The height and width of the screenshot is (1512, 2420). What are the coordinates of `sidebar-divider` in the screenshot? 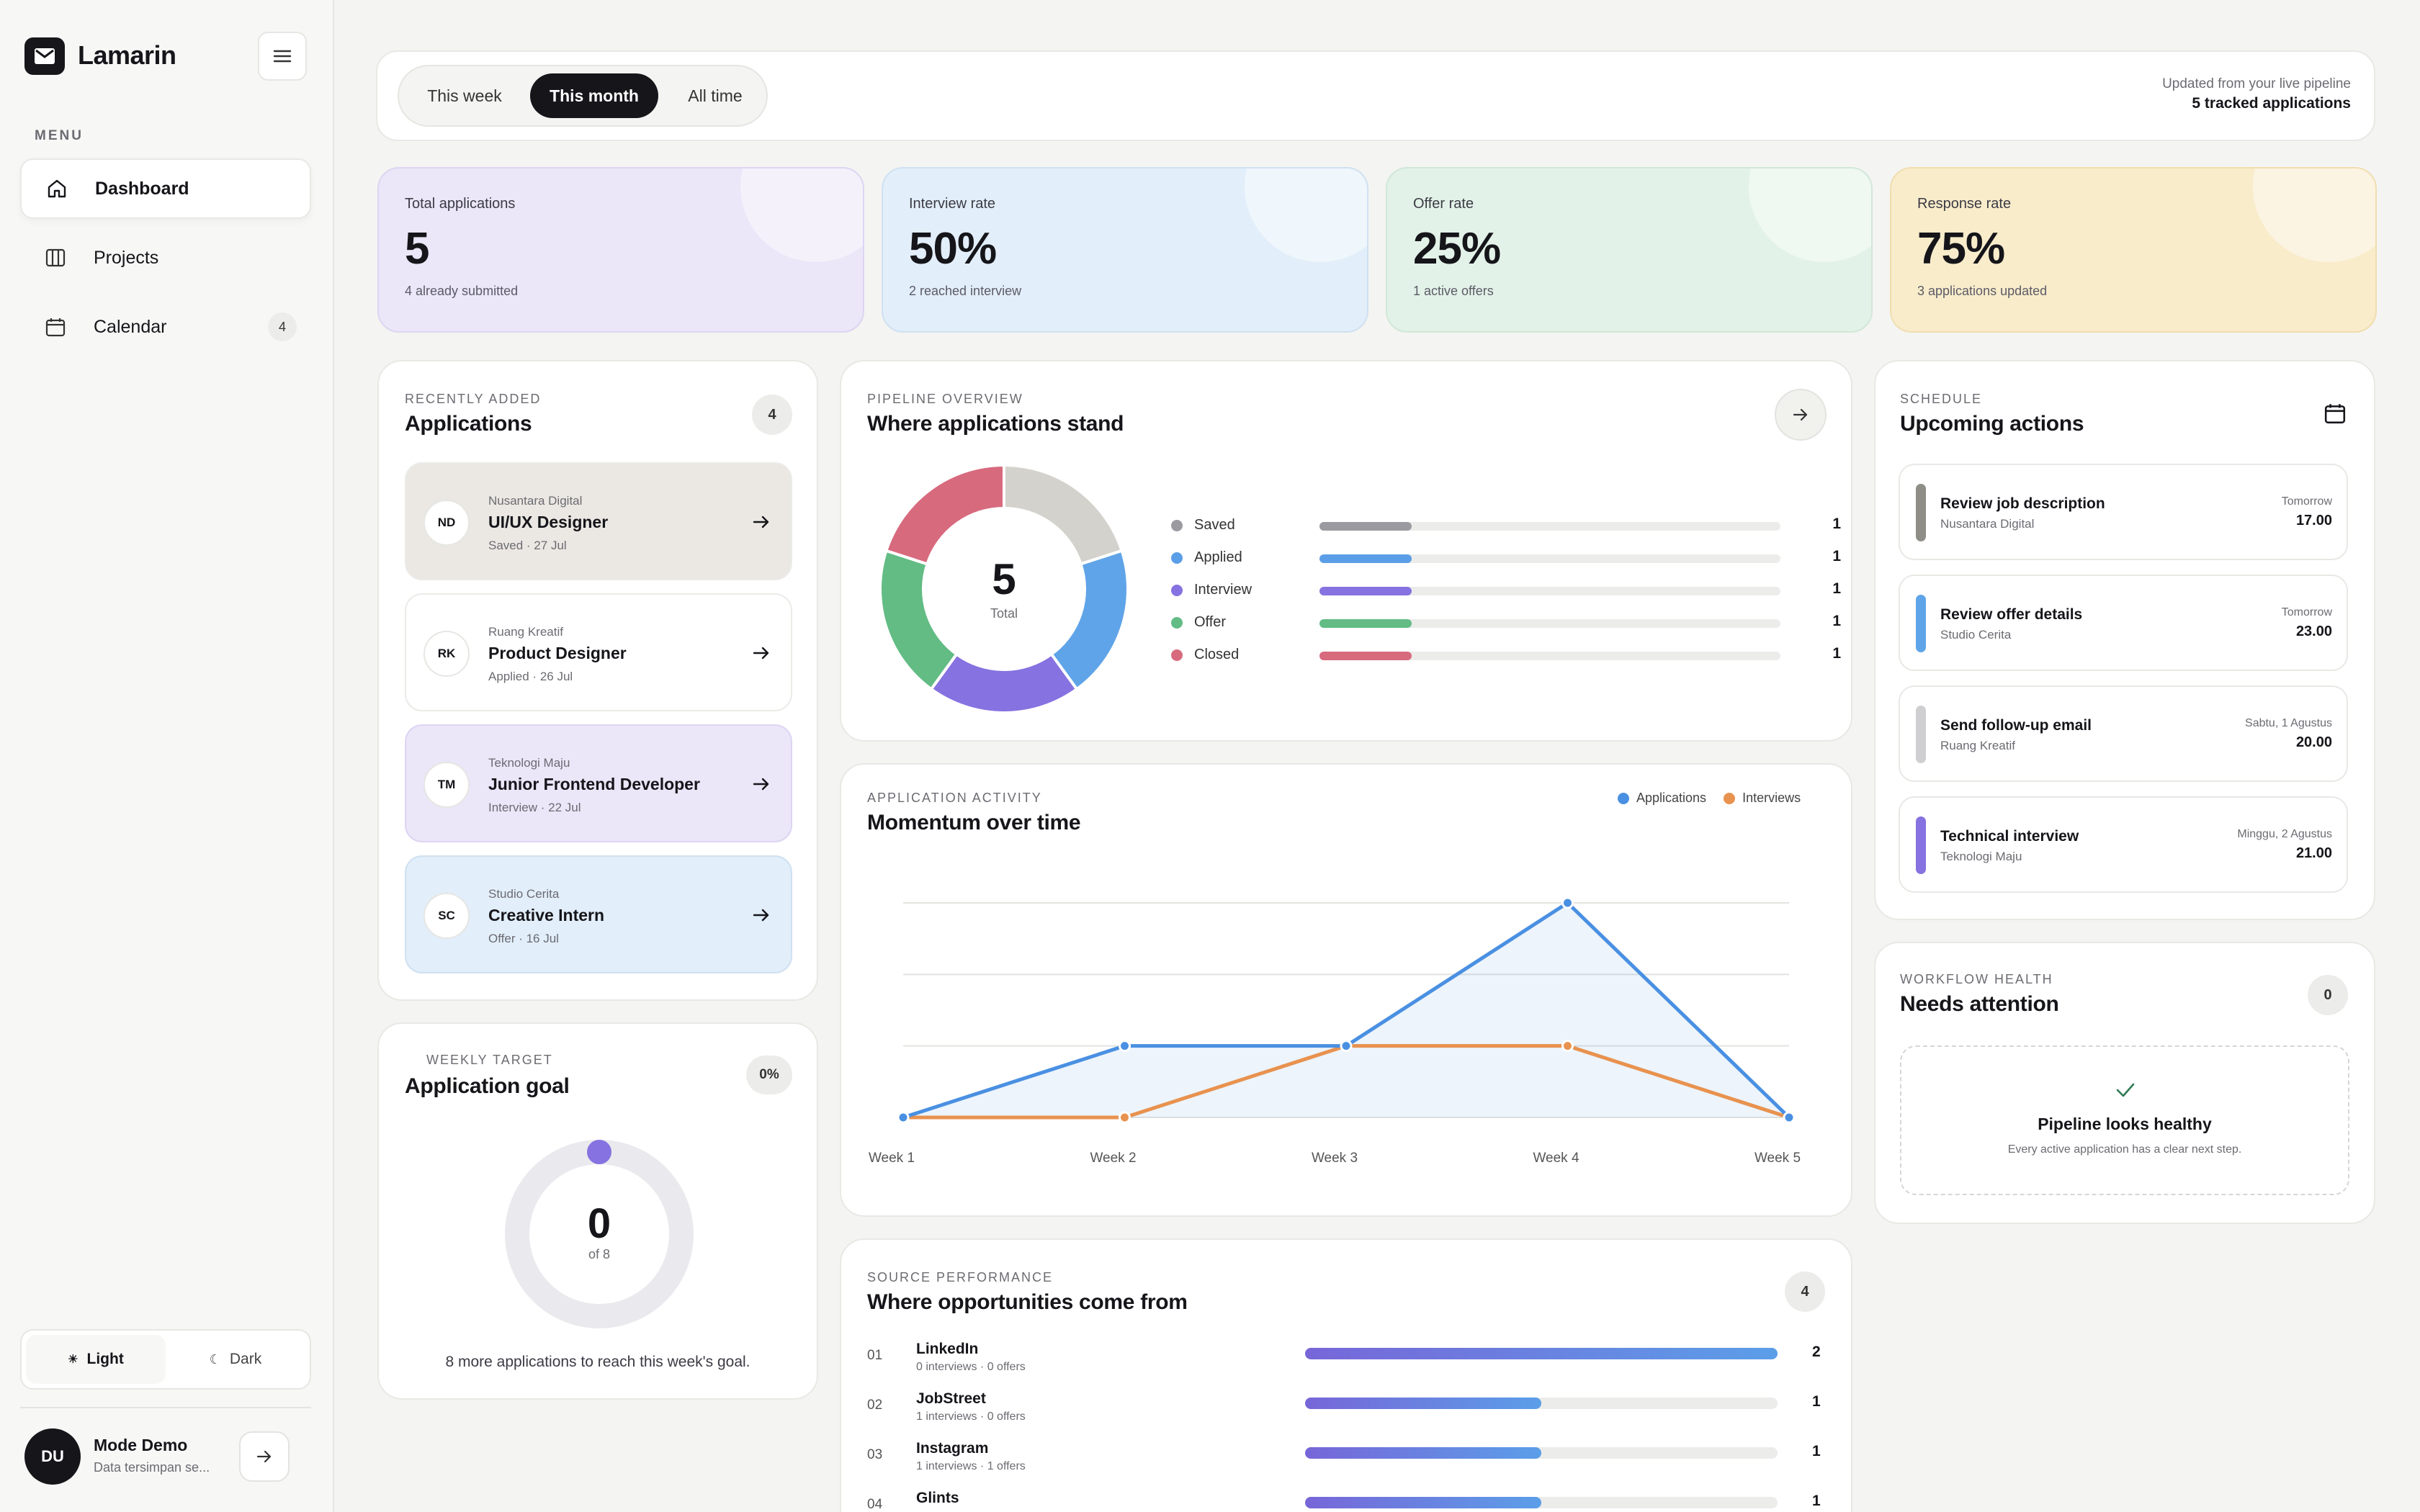 It's located at (165, 1407).